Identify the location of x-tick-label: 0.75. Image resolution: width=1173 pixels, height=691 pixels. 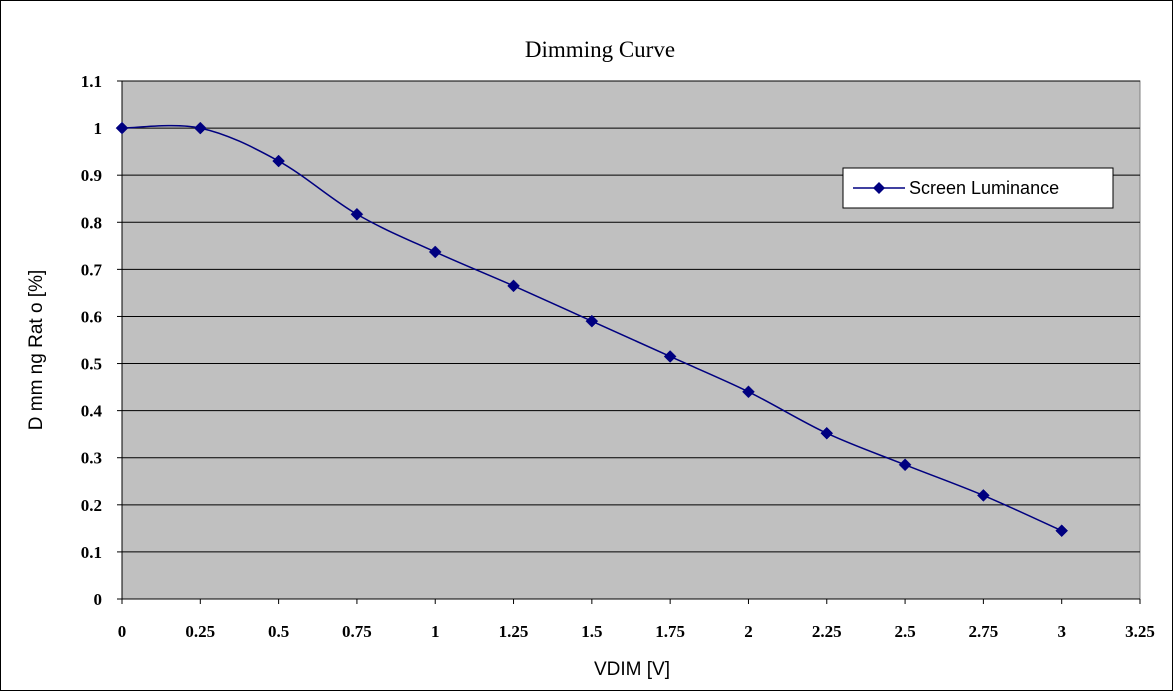
(357, 631).